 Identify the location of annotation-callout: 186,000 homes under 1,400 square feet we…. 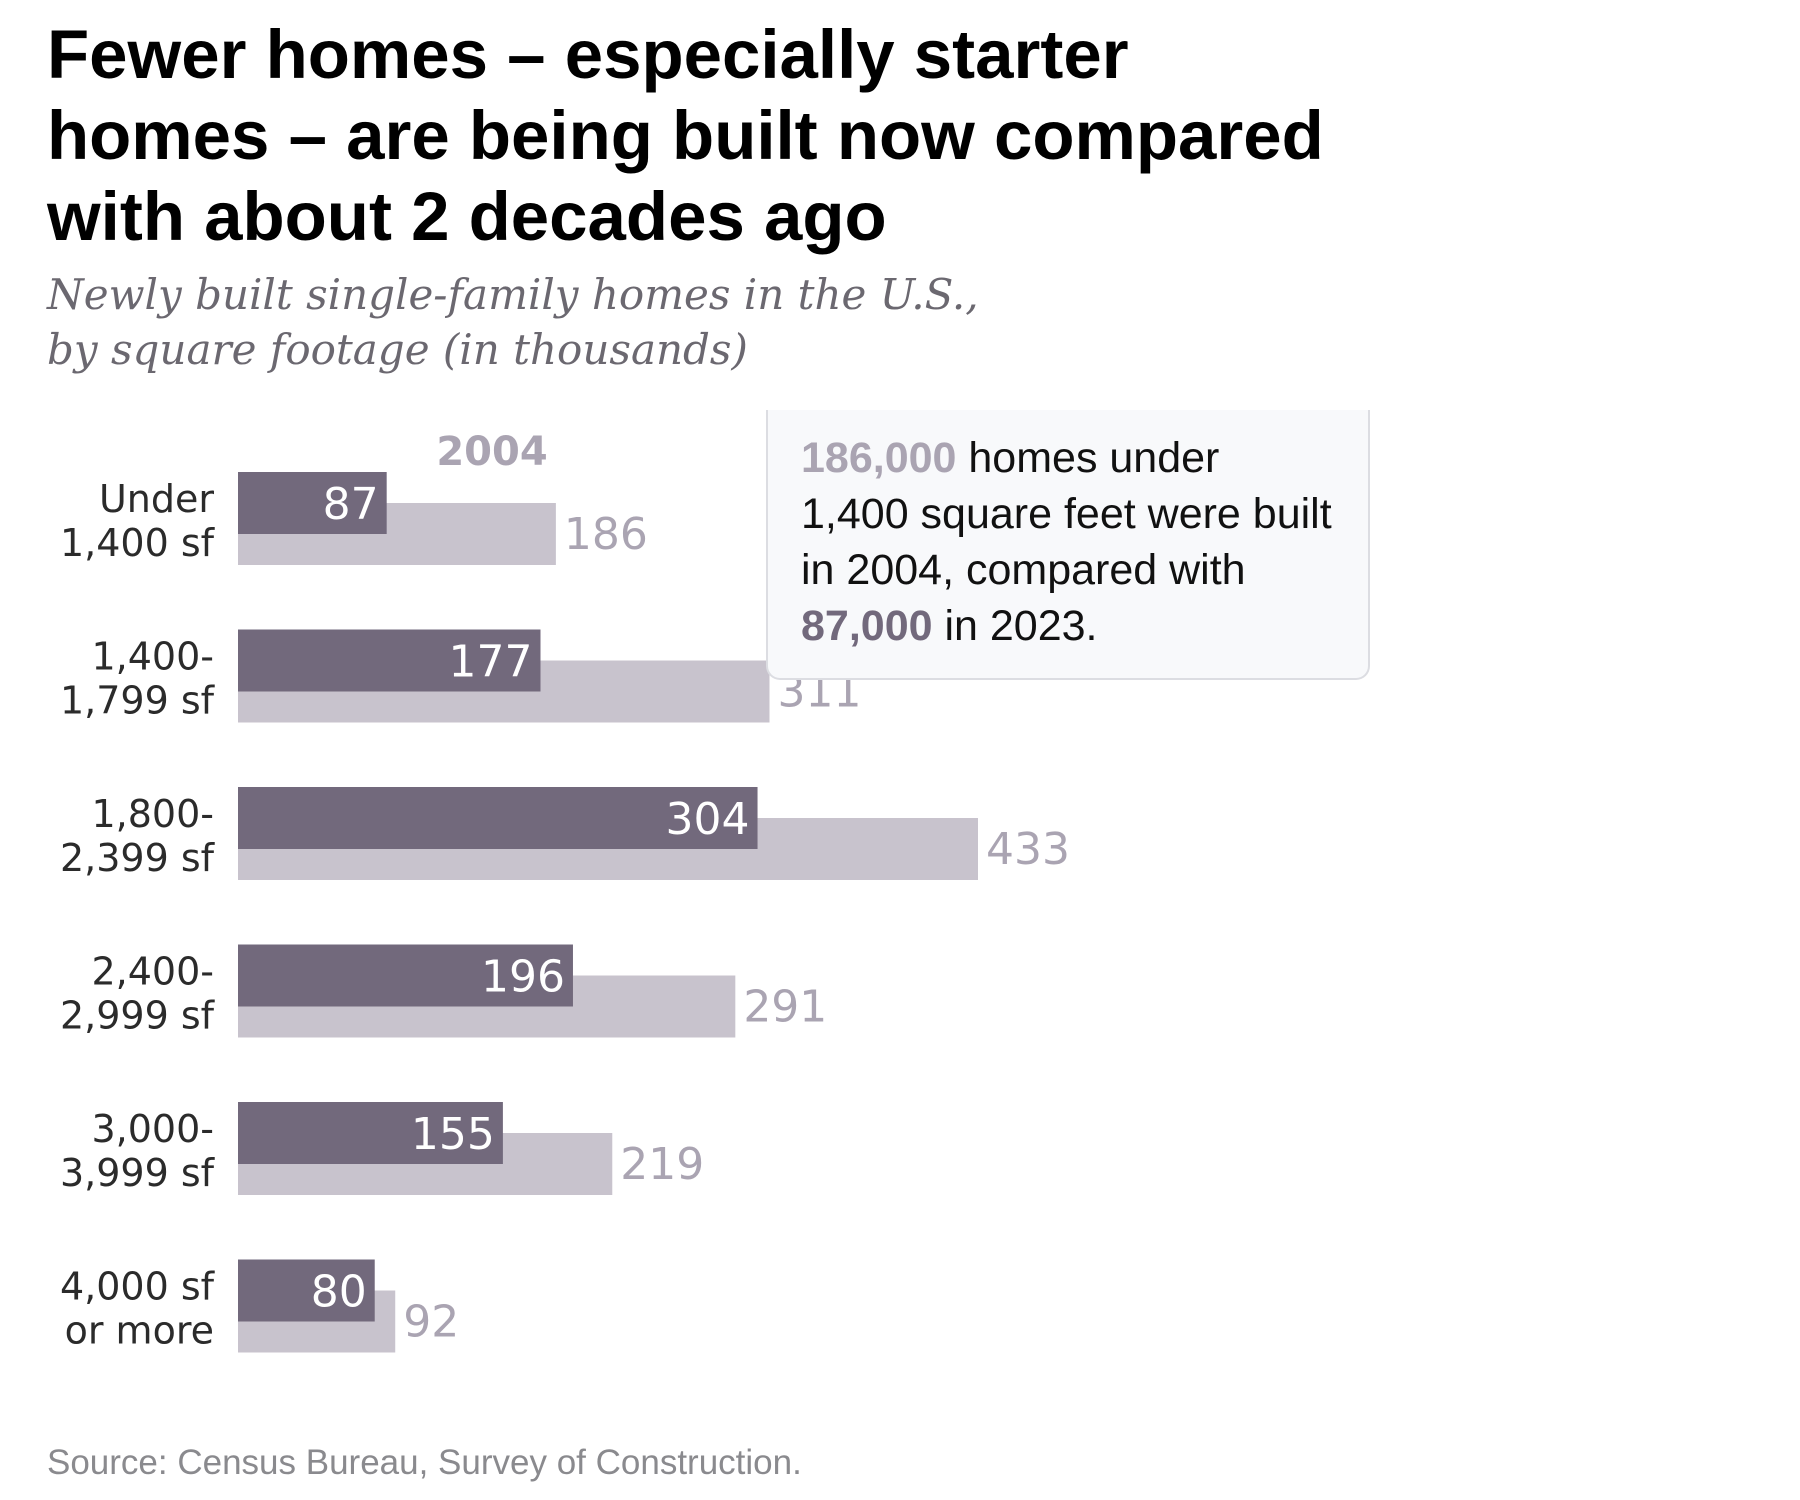
(1068, 545).